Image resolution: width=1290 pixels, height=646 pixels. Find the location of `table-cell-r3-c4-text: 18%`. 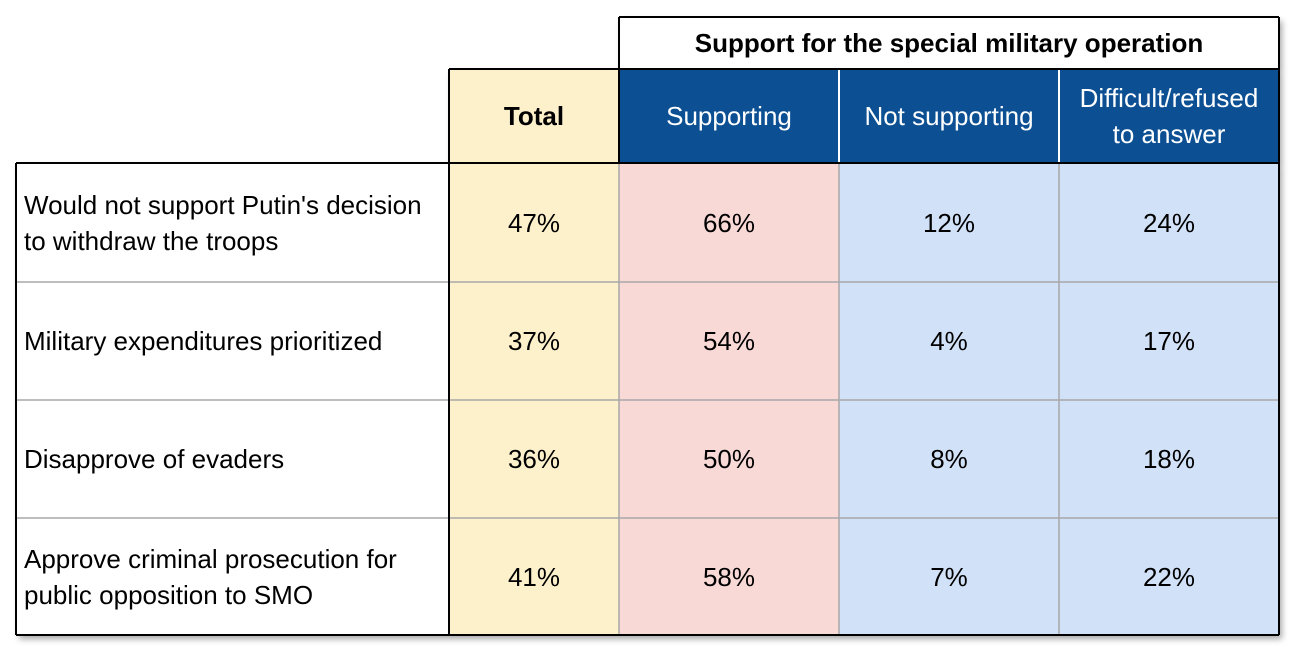

table-cell-r3-c4-text: 18% is located at coordinates (1169, 459).